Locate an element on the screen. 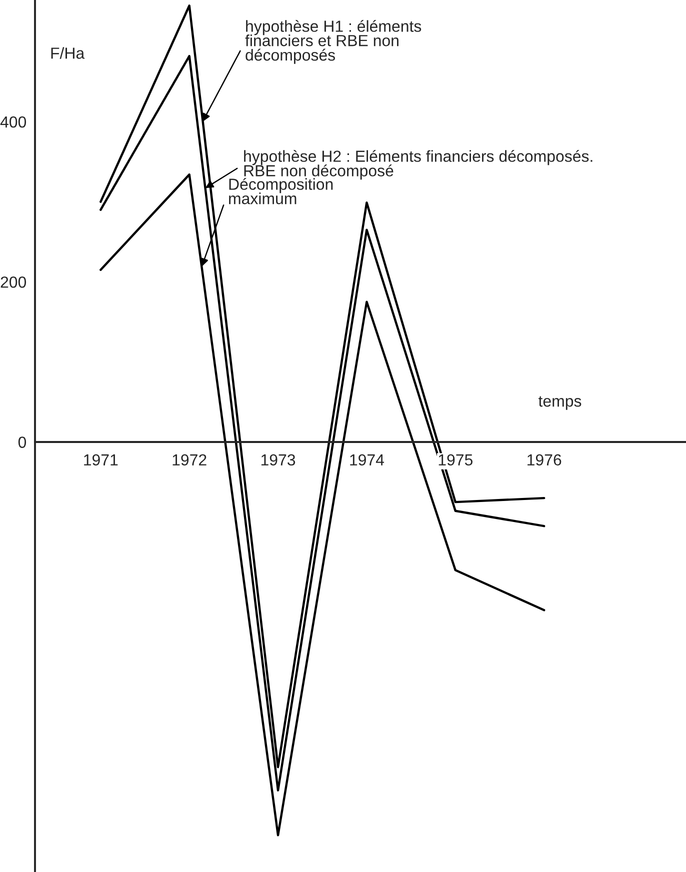  x-tick-label: 1973 is located at coordinates (278, 460).